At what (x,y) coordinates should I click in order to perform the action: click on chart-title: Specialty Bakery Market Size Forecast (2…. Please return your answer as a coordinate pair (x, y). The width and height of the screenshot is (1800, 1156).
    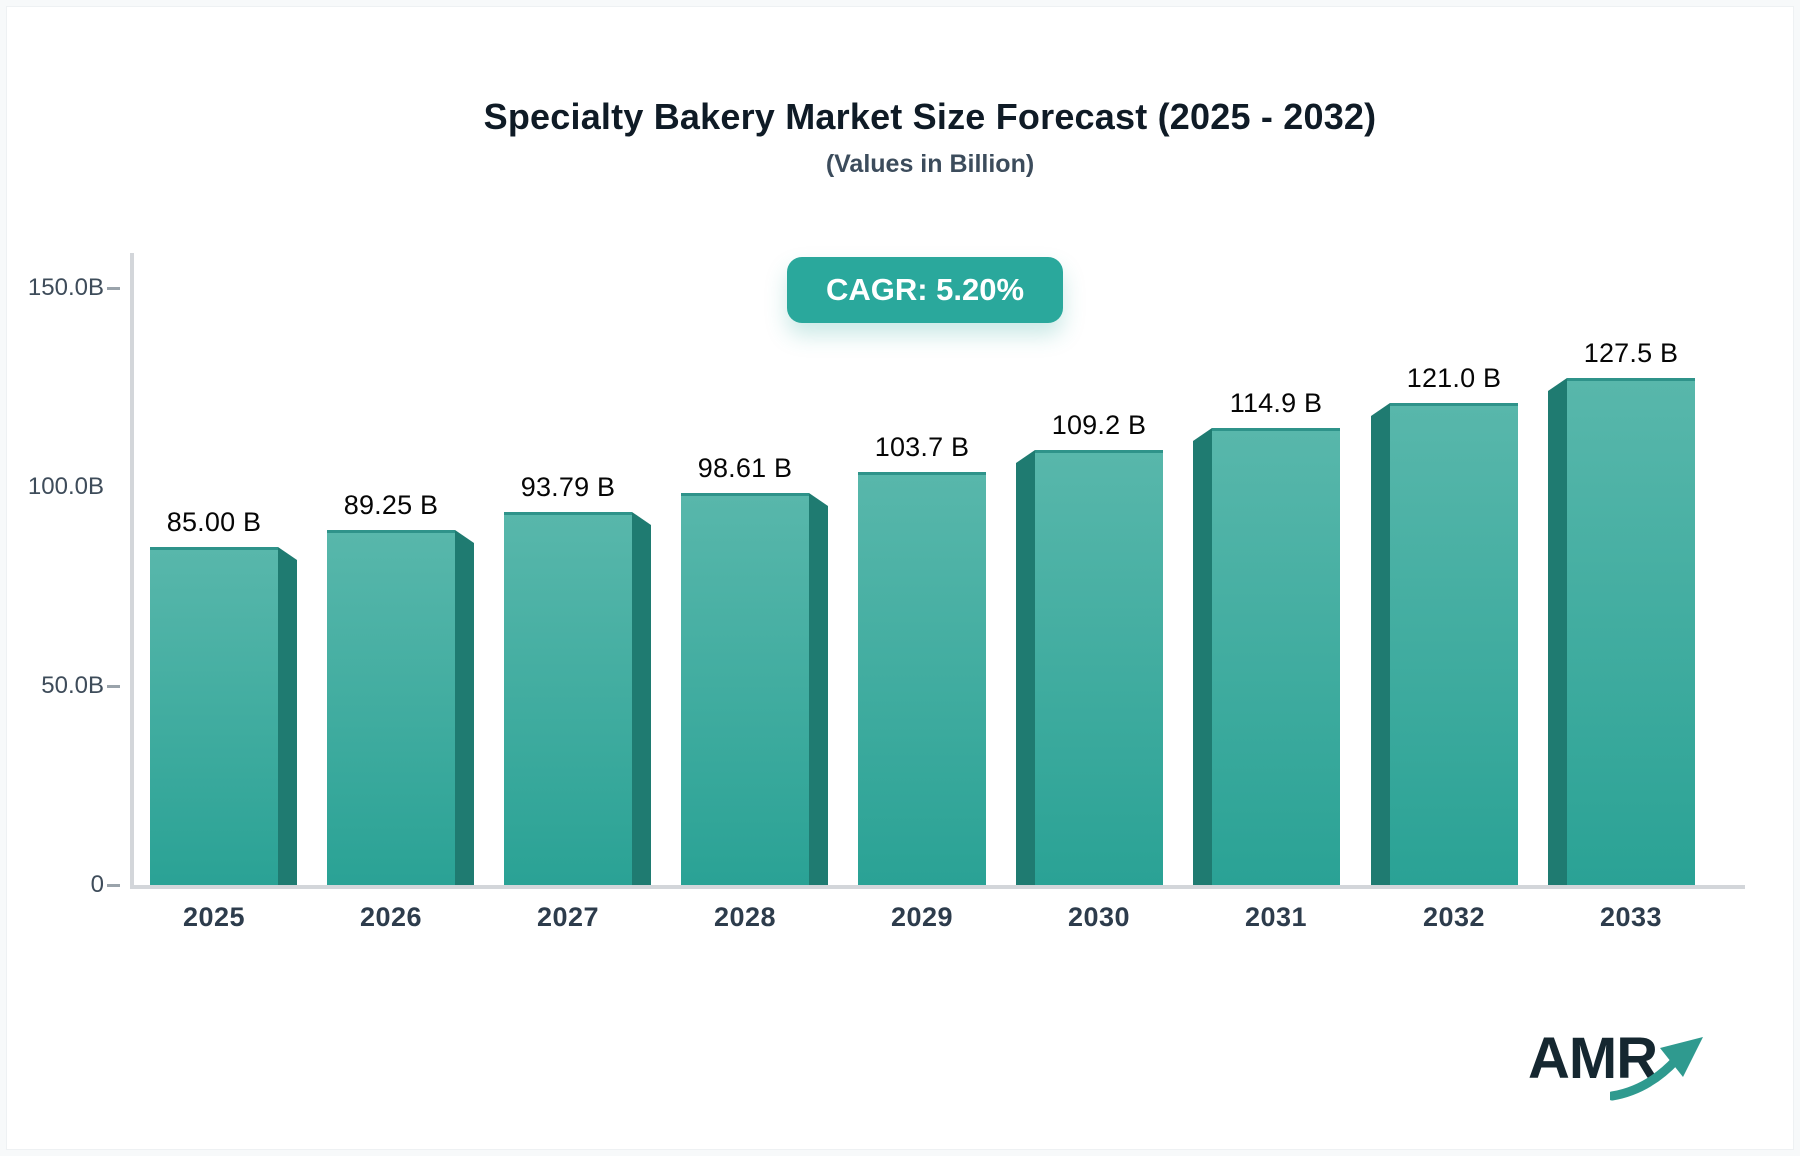
    Looking at the image, I should click on (930, 116).